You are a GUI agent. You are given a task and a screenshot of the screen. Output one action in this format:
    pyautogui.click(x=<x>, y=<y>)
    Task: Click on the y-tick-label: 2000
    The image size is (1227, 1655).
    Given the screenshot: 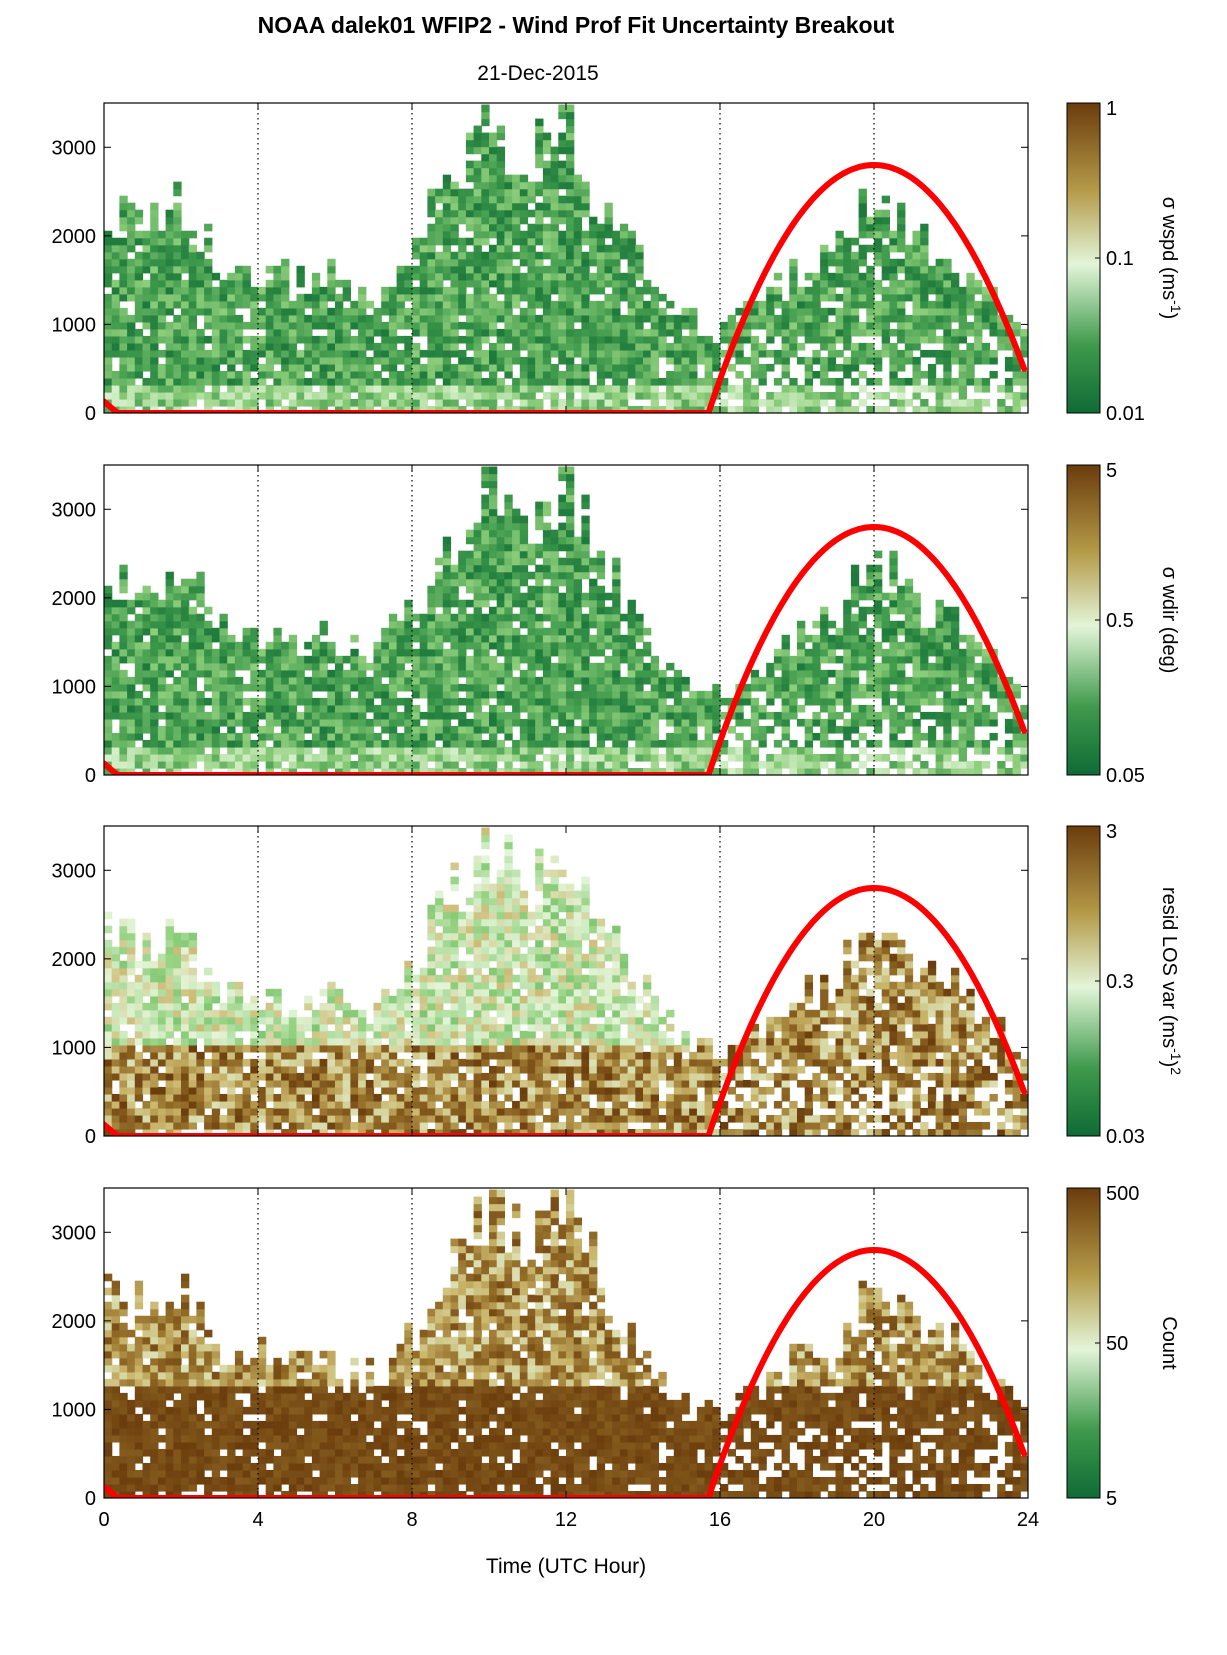 What is the action you would take?
    pyautogui.click(x=74, y=237)
    